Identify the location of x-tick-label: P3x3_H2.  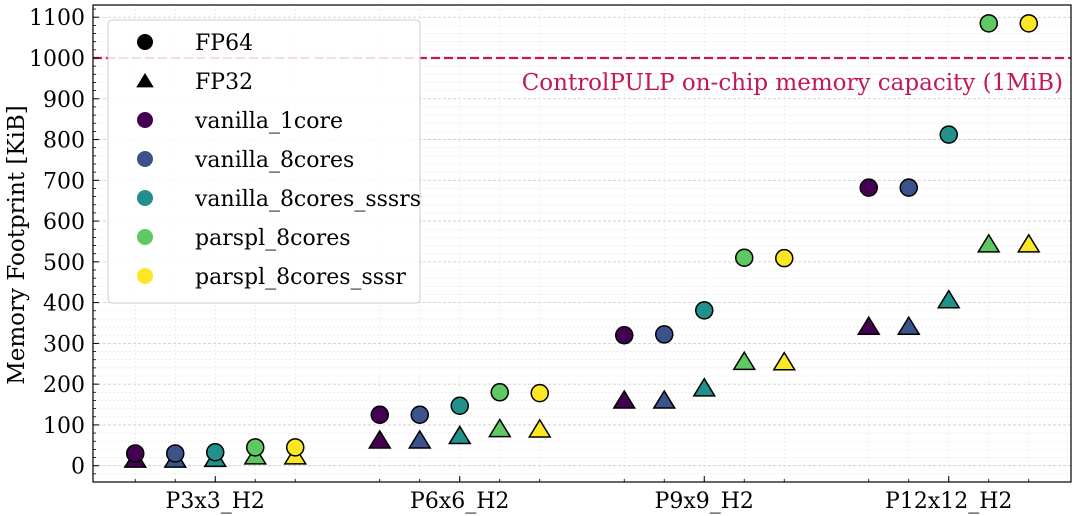
(215, 501).